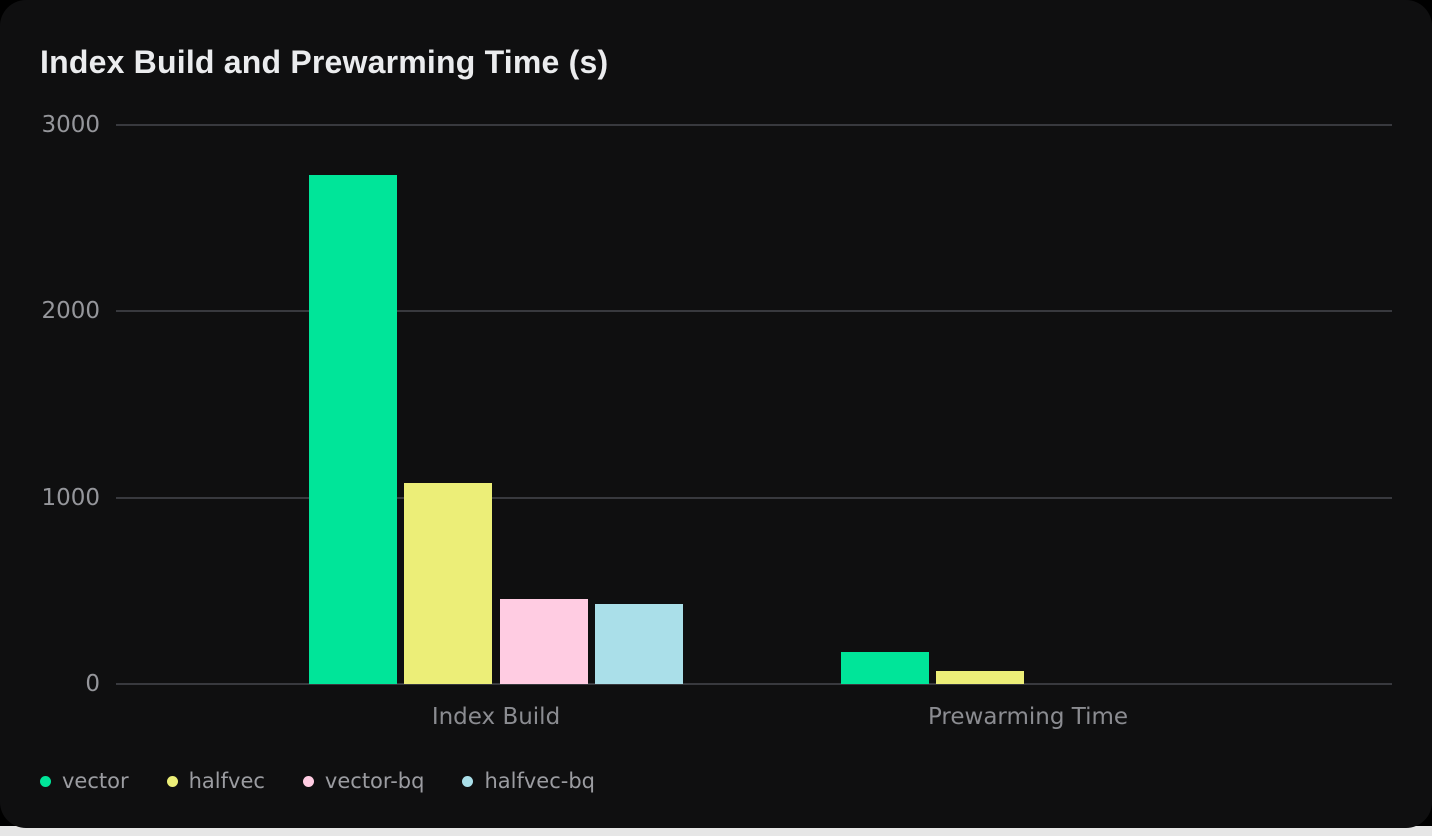  I want to click on x-category-label-prewarming-time: Prewarming Time, so click(1028, 717).